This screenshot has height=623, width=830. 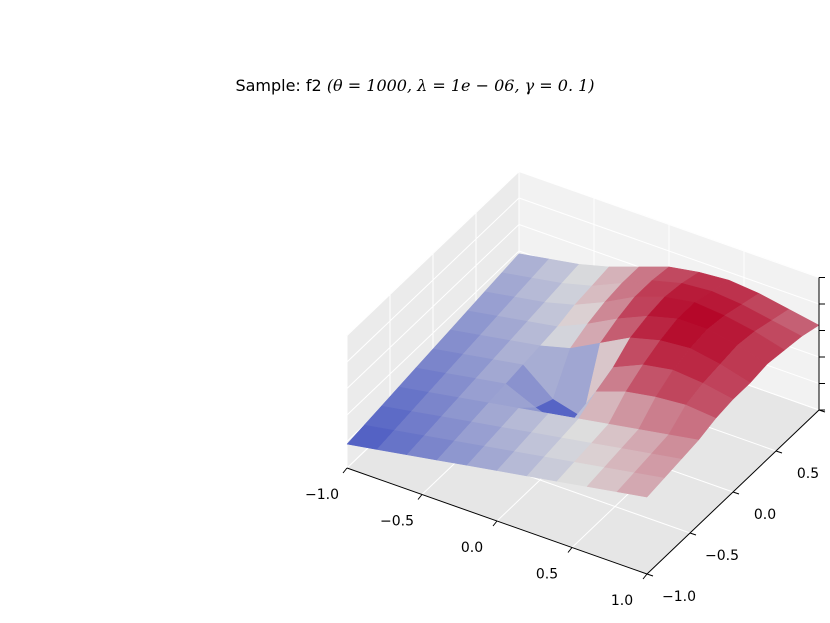 I want to click on chart-title-prefix: Sample: f2, so click(x=281, y=85).